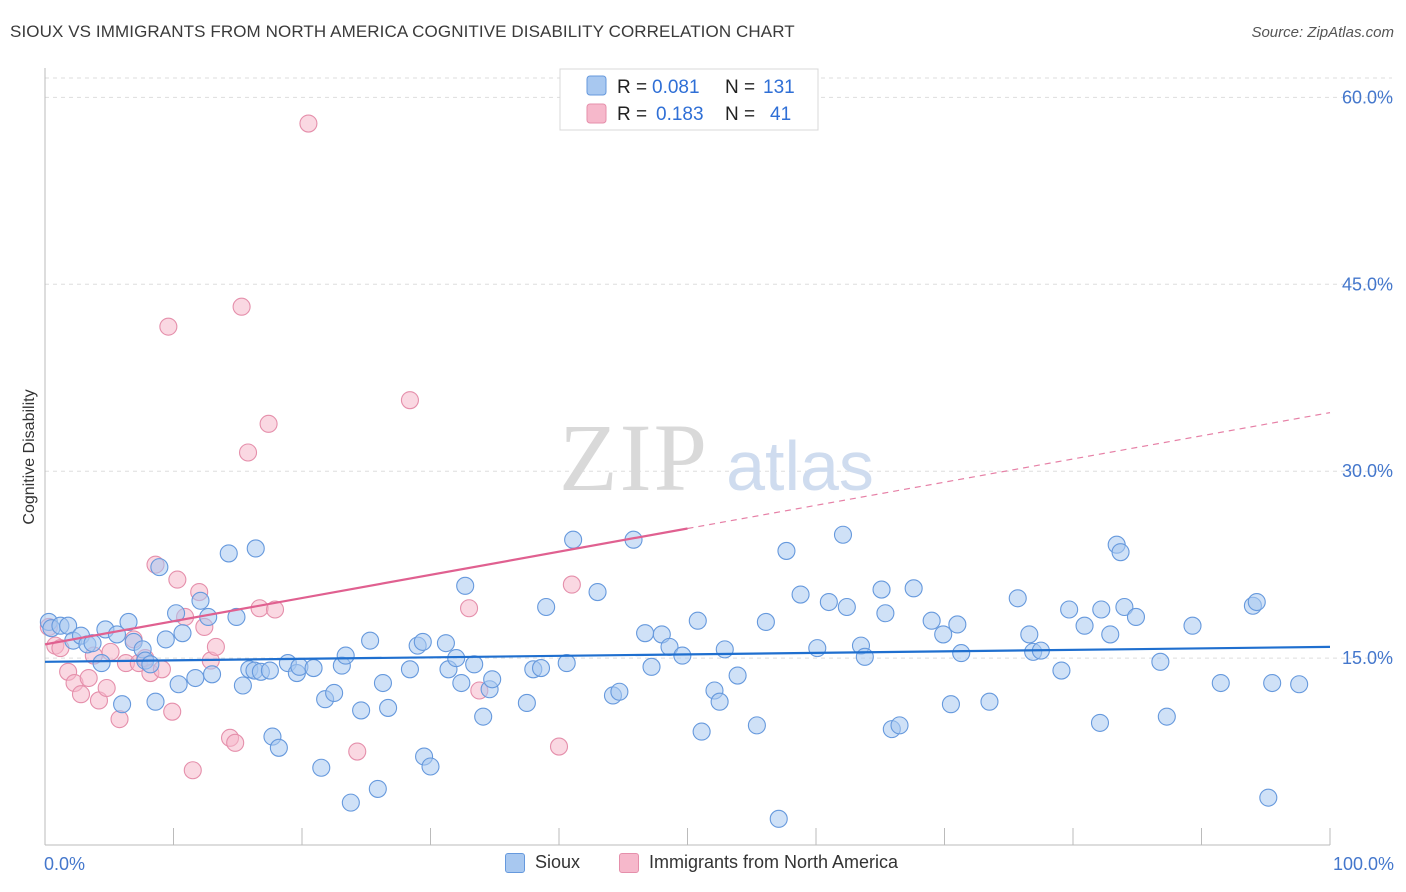 This screenshot has width=1406, height=892. What do you see at coordinates (1367, 97) in the screenshot?
I see `y-tick-label-60: 60.0%` at bounding box center [1367, 97].